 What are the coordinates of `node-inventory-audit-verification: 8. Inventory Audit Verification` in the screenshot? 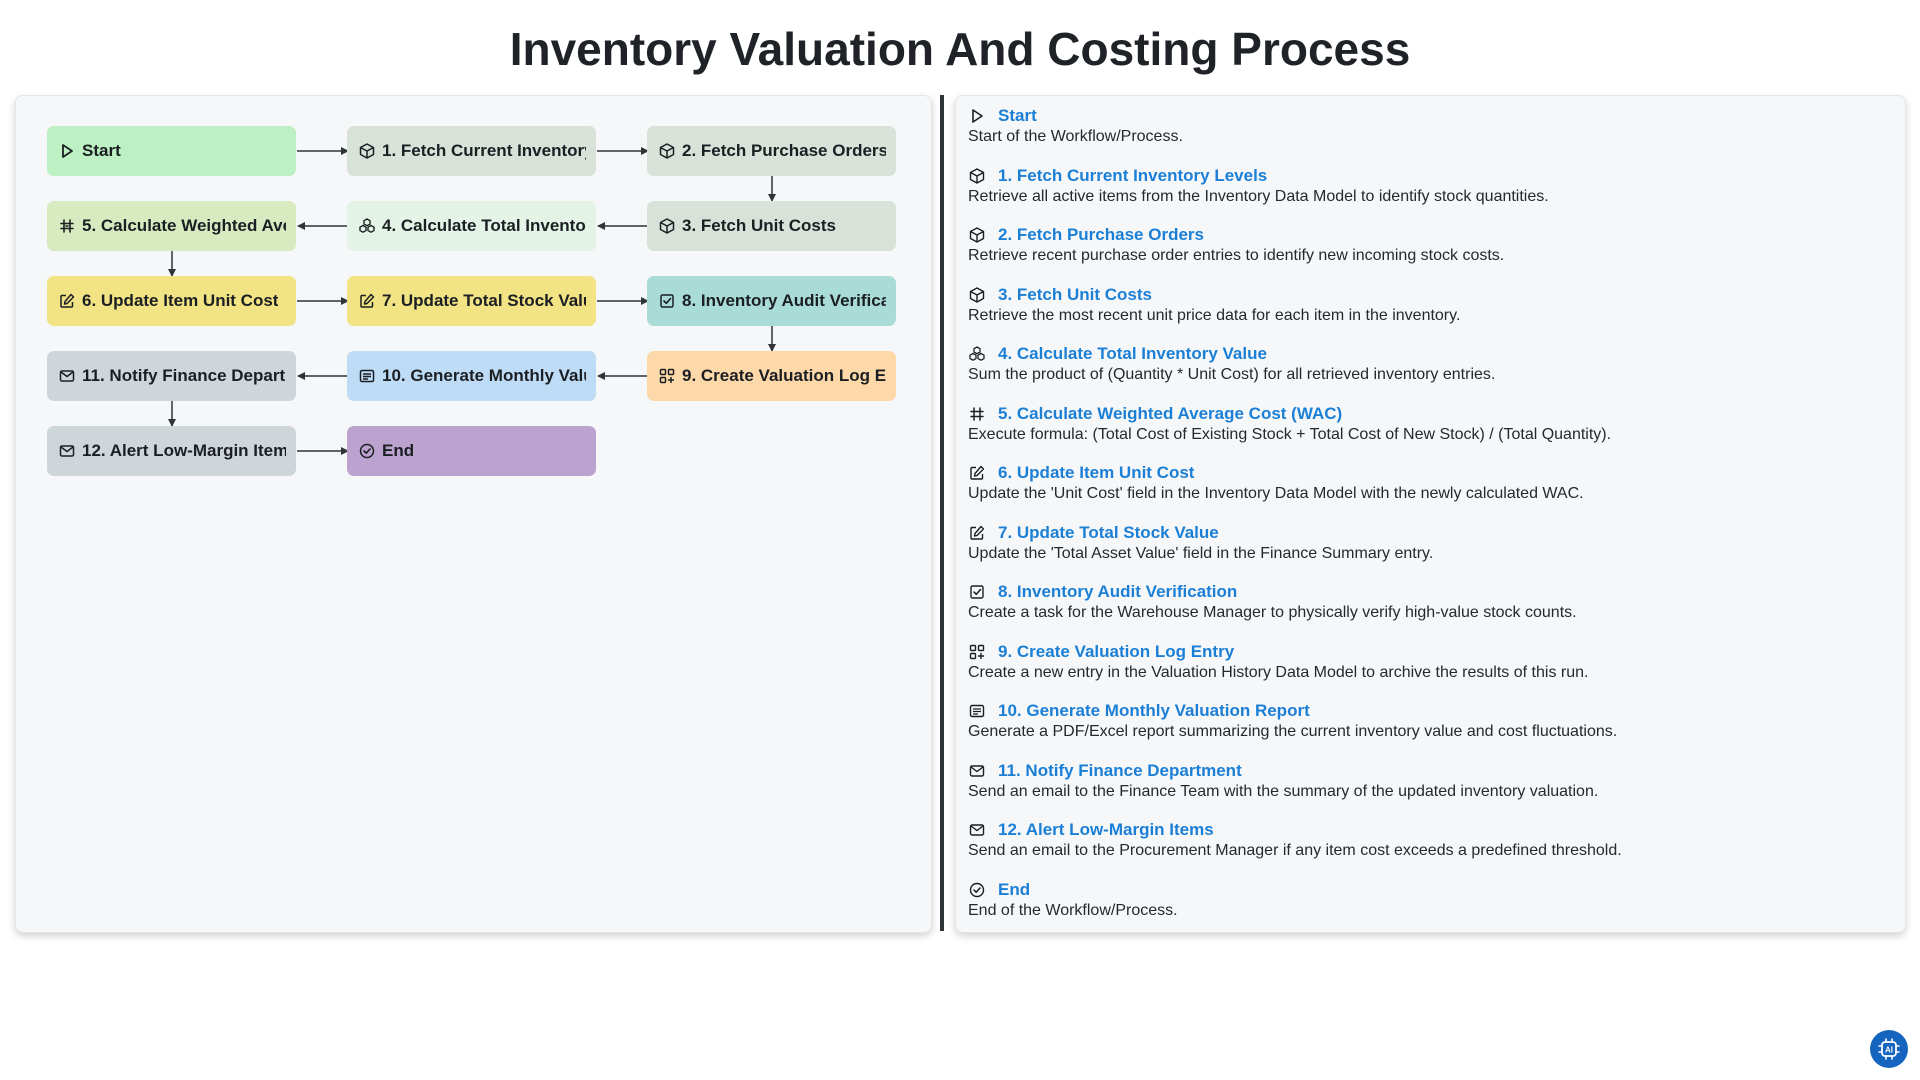 It's located at (771, 301).